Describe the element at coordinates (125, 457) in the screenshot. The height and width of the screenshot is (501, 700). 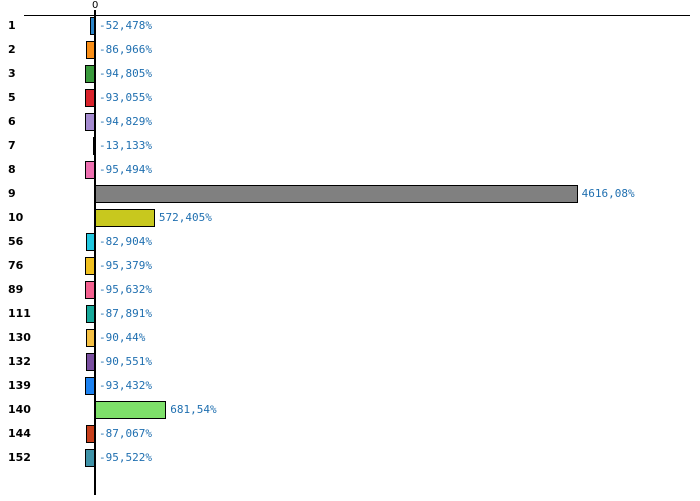
I see `bar-value-label: -95,522%` at that location.